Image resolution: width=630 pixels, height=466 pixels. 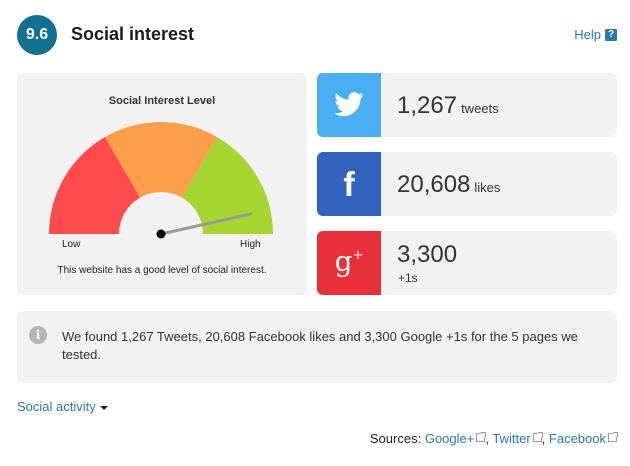 What do you see at coordinates (517, 438) in the screenshot?
I see `source-link-twitter: Twitter` at bounding box center [517, 438].